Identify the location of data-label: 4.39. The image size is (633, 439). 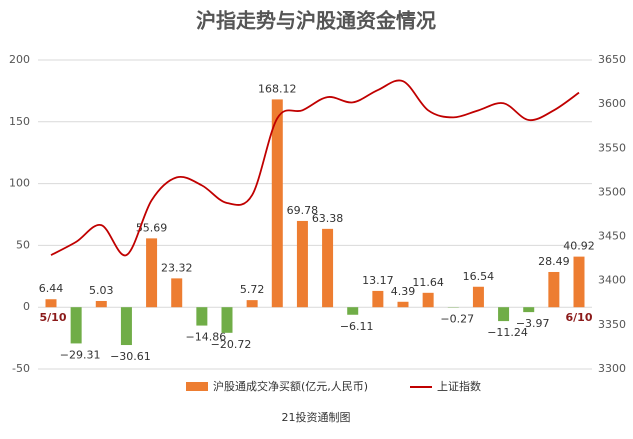
(403, 291).